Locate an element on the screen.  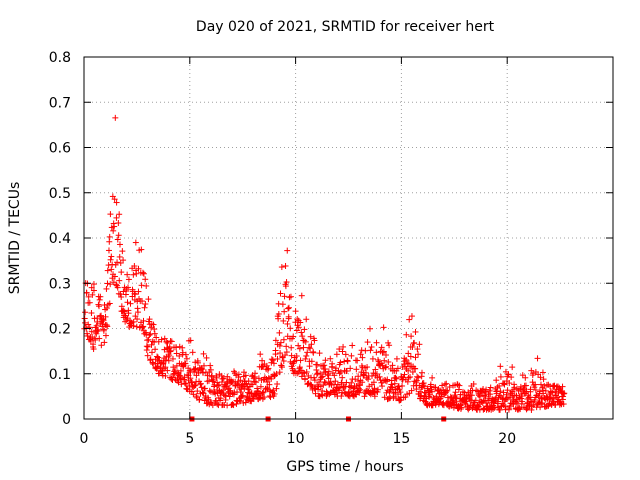
x-tick-label: 0 is located at coordinates (84, 439).